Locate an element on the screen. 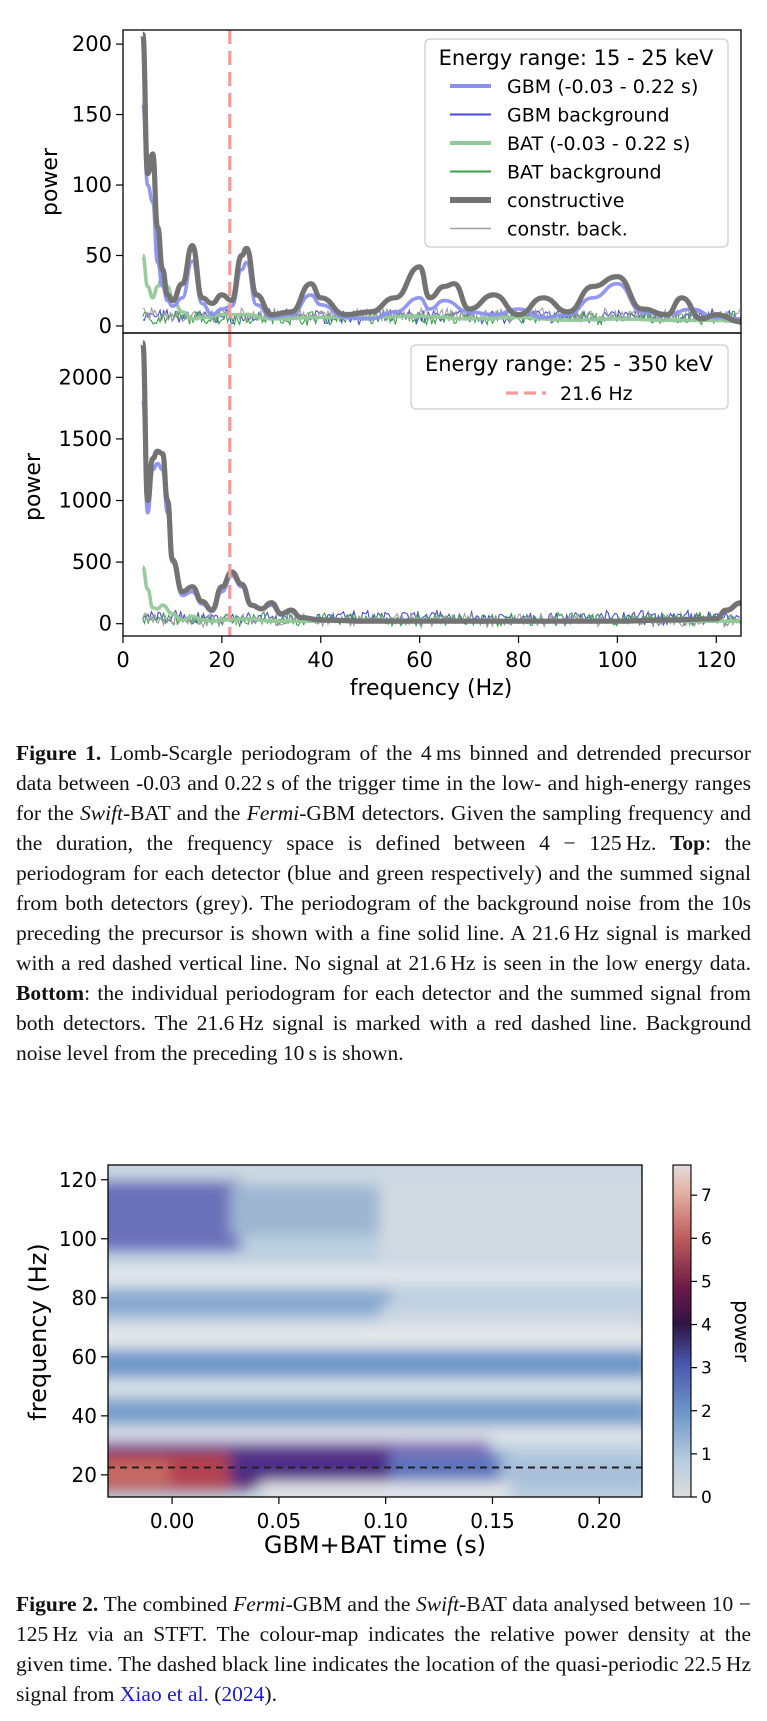 This screenshot has height=1721, width=767. stft-x-tick-label: 0.10 is located at coordinates (385, 1521).